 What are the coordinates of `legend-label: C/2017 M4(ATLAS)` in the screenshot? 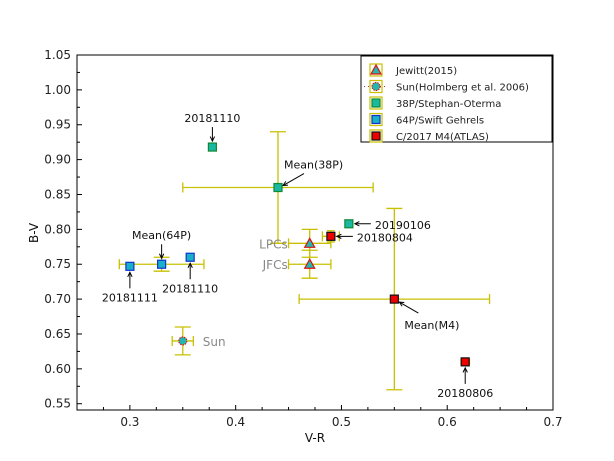 It's located at (442, 137).